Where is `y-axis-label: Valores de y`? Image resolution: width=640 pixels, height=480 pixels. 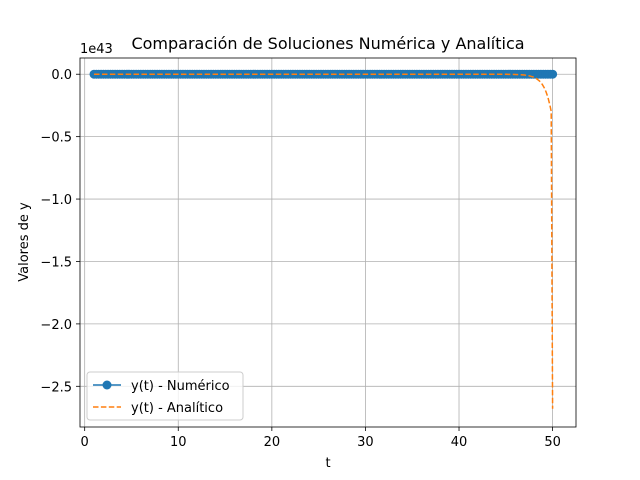 y-axis-label: Valores de y is located at coordinates (24, 242).